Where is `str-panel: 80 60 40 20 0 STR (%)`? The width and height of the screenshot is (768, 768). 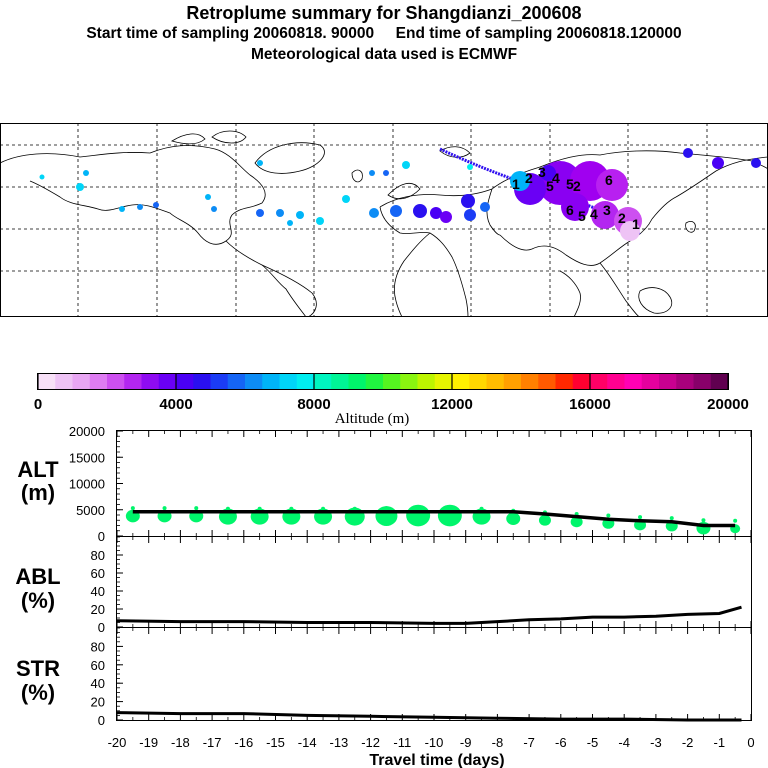
str-panel: 80 60 40 20 0 STR (%) is located at coordinates (384, 677).